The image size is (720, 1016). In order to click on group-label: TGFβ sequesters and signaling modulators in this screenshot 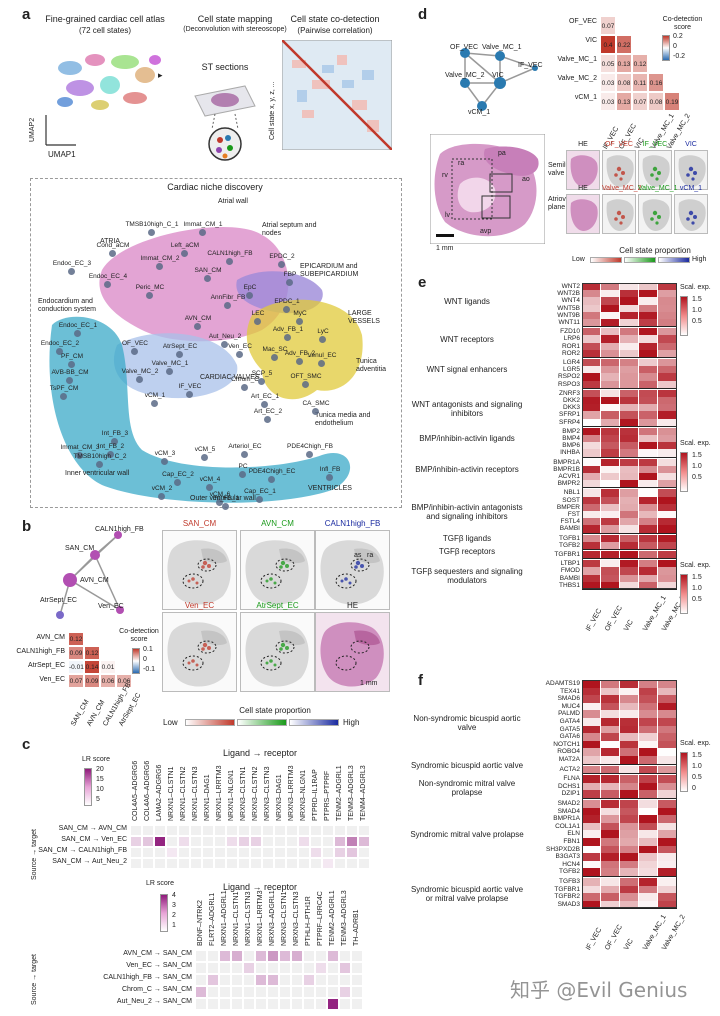, I will do `click(467, 575)`.